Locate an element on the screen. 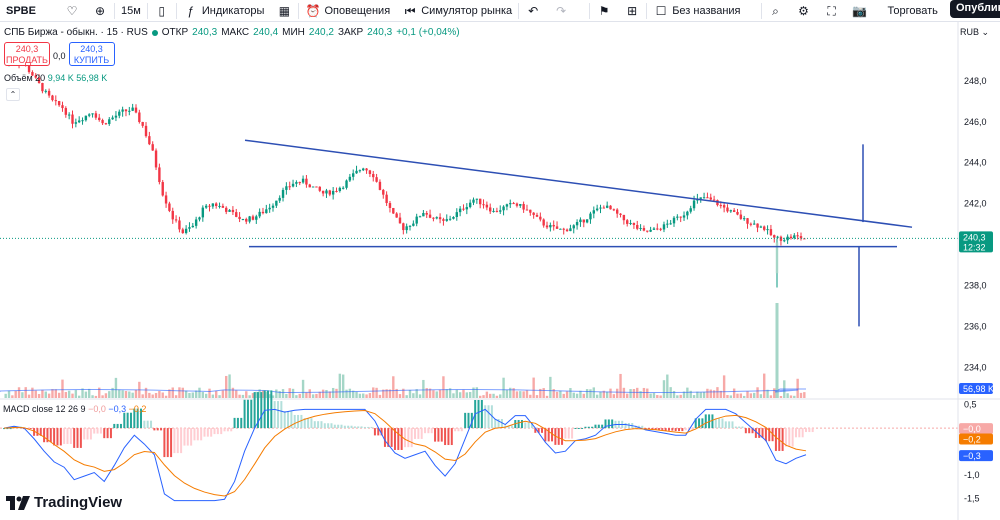  sell-button: 240,3 ПРОДАТЬ is located at coordinates (27, 54).